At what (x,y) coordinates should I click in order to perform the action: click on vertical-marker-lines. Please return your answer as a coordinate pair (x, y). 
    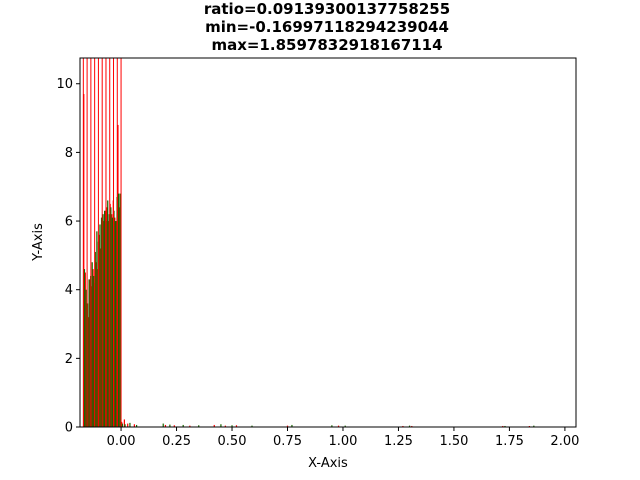
    Looking at the image, I should click on (102, 242).